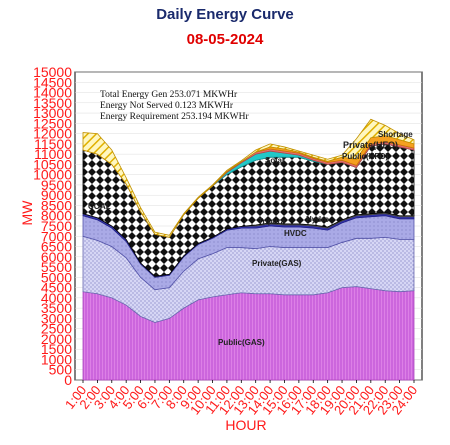 This screenshot has height=445, width=450. Describe the element at coordinates (277, 263) in the screenshot. I see `series-label-private-gas: Private(GAS)` at that location.